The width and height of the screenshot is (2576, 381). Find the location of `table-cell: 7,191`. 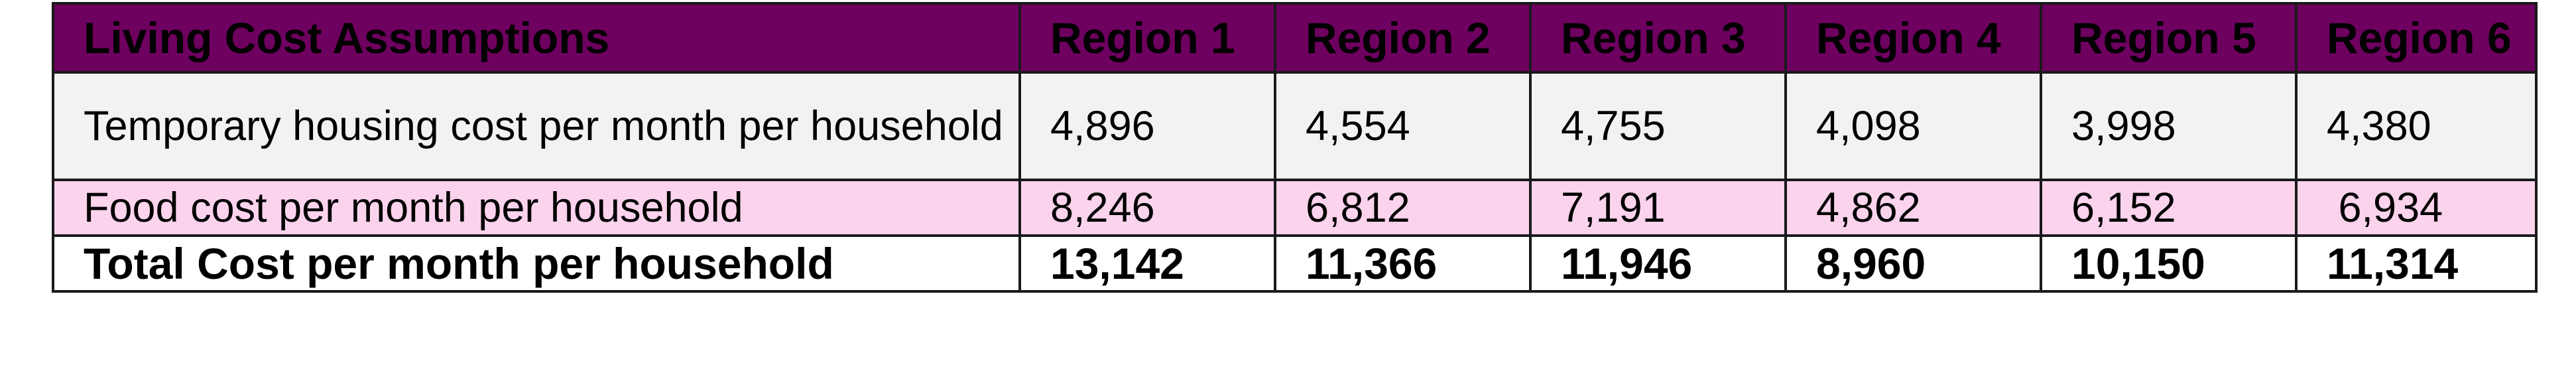

table-cell: 7,191 is located at coordinates (1658, 208).